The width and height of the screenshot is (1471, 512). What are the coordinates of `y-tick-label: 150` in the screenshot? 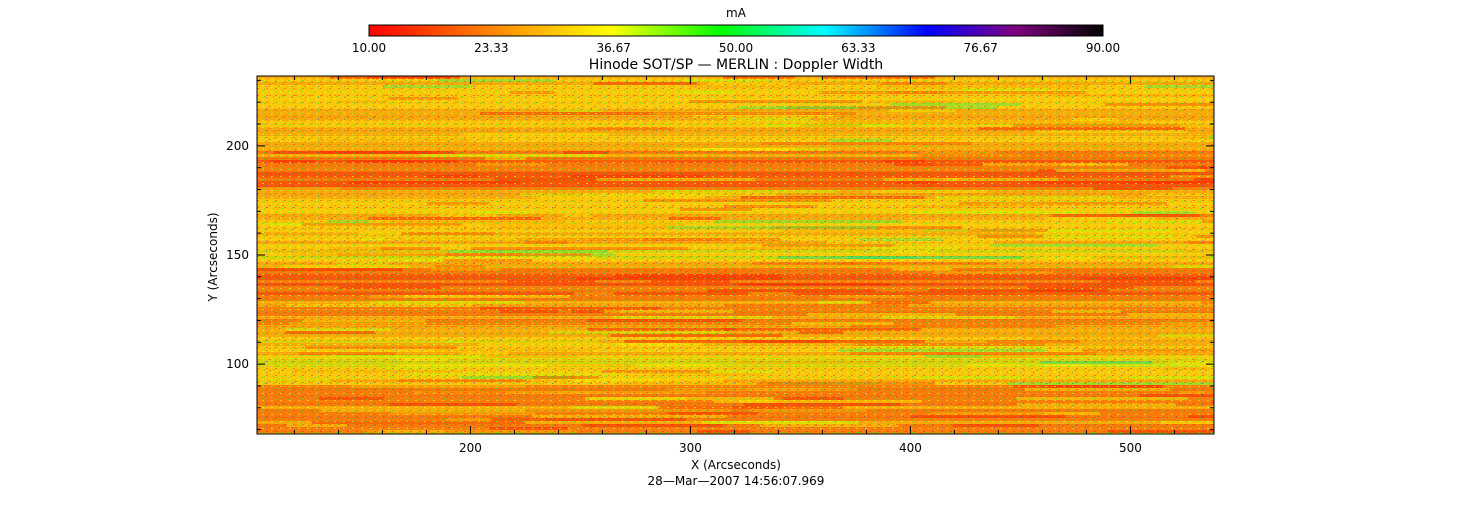 It's located at (237, 255).